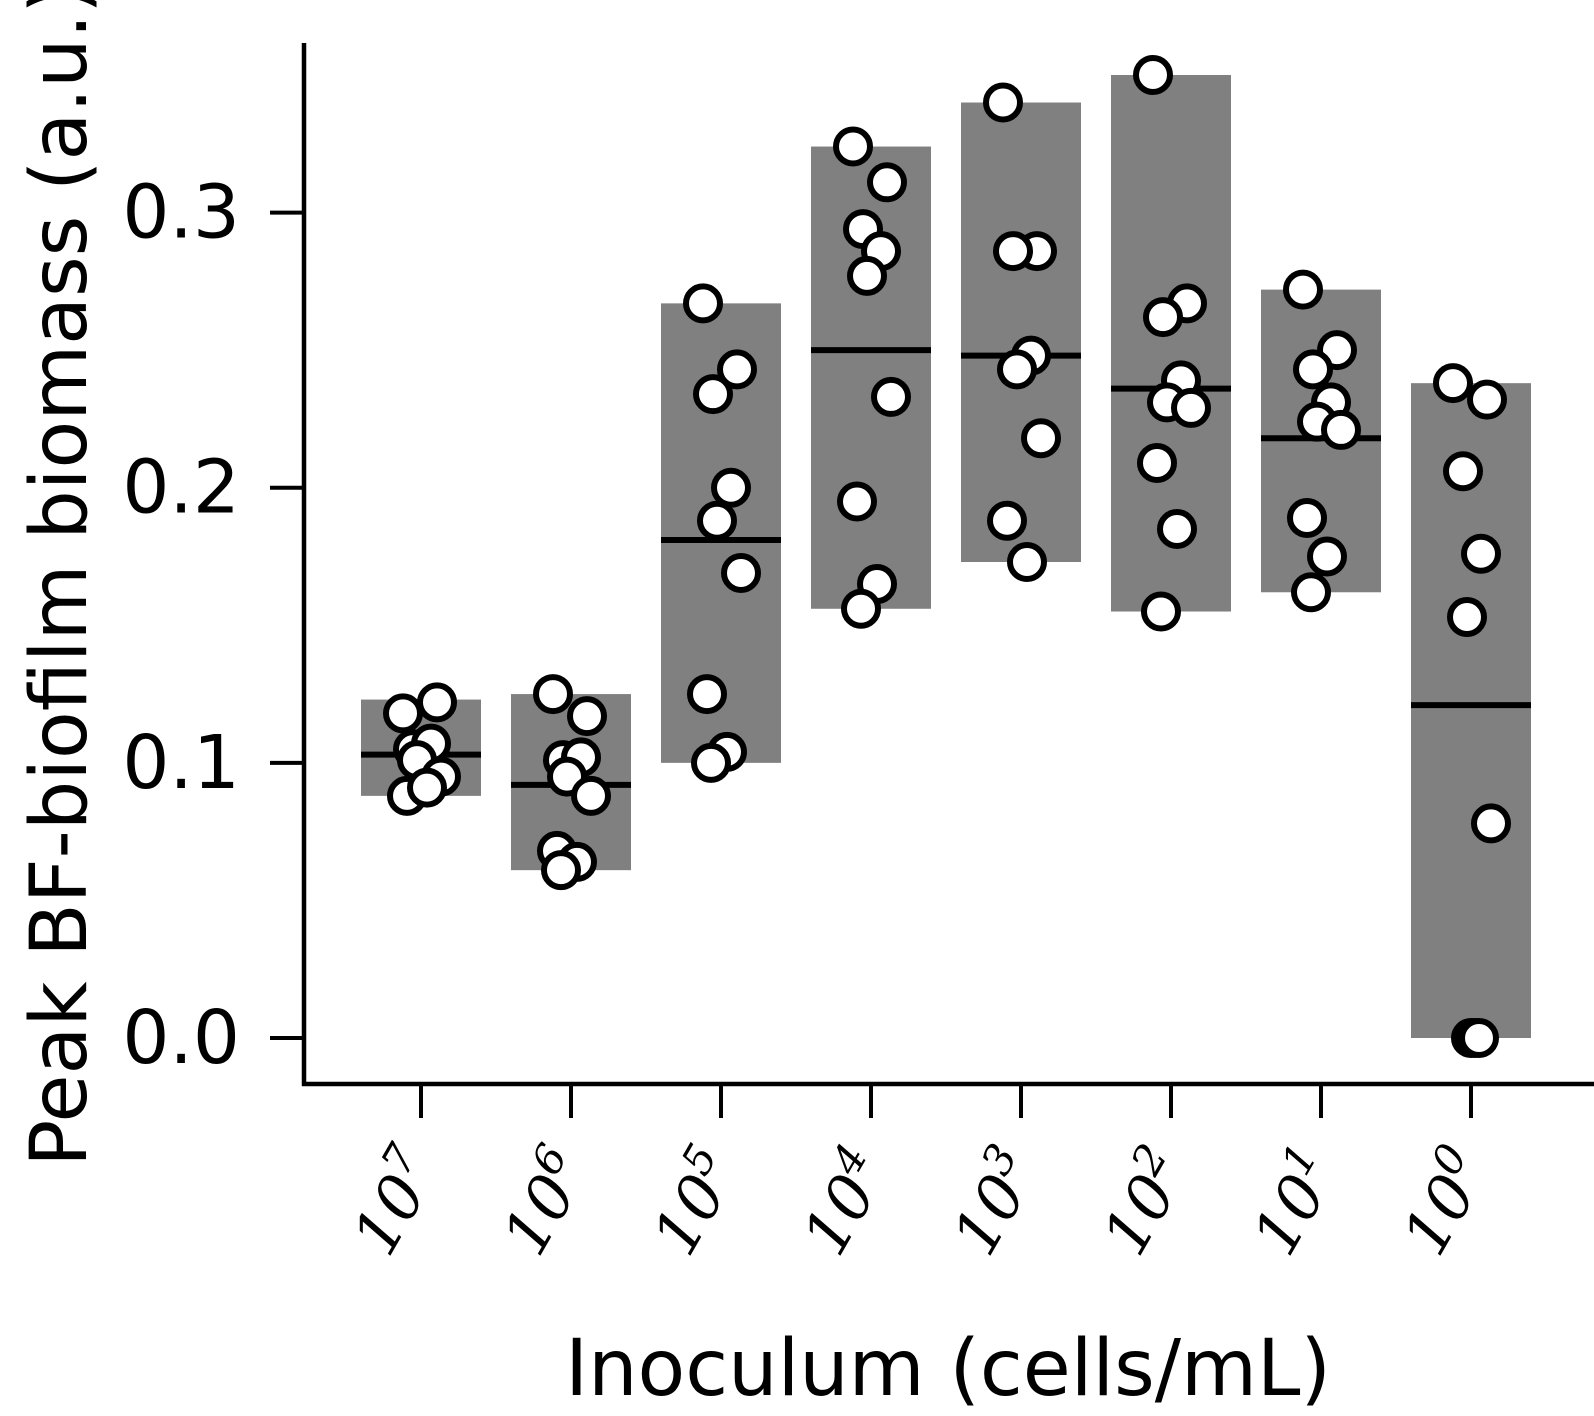 Image resolution: width=1594 pixels, height=1416 pixels. What do you see at coordinates (843, 1201) in the screenshot?
I see `x-tick-label: 10⁴` at bounding box center [843, 1201].